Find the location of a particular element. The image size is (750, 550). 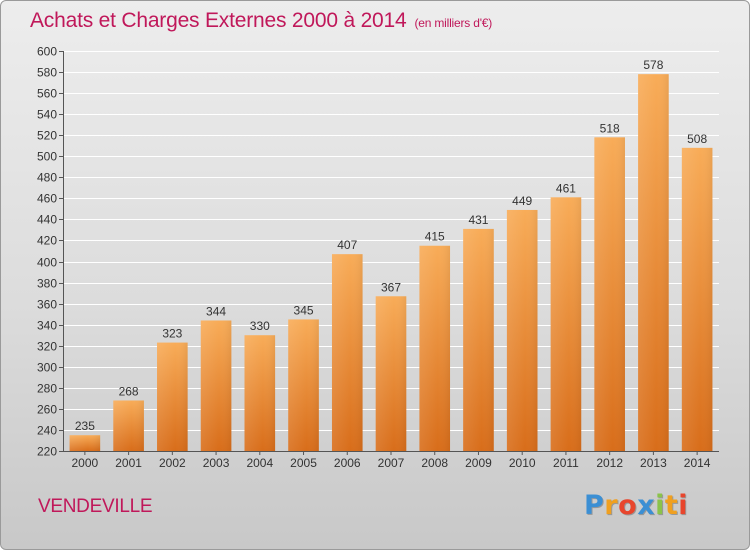

logo-letter: t is located at coordinates (671, 505).